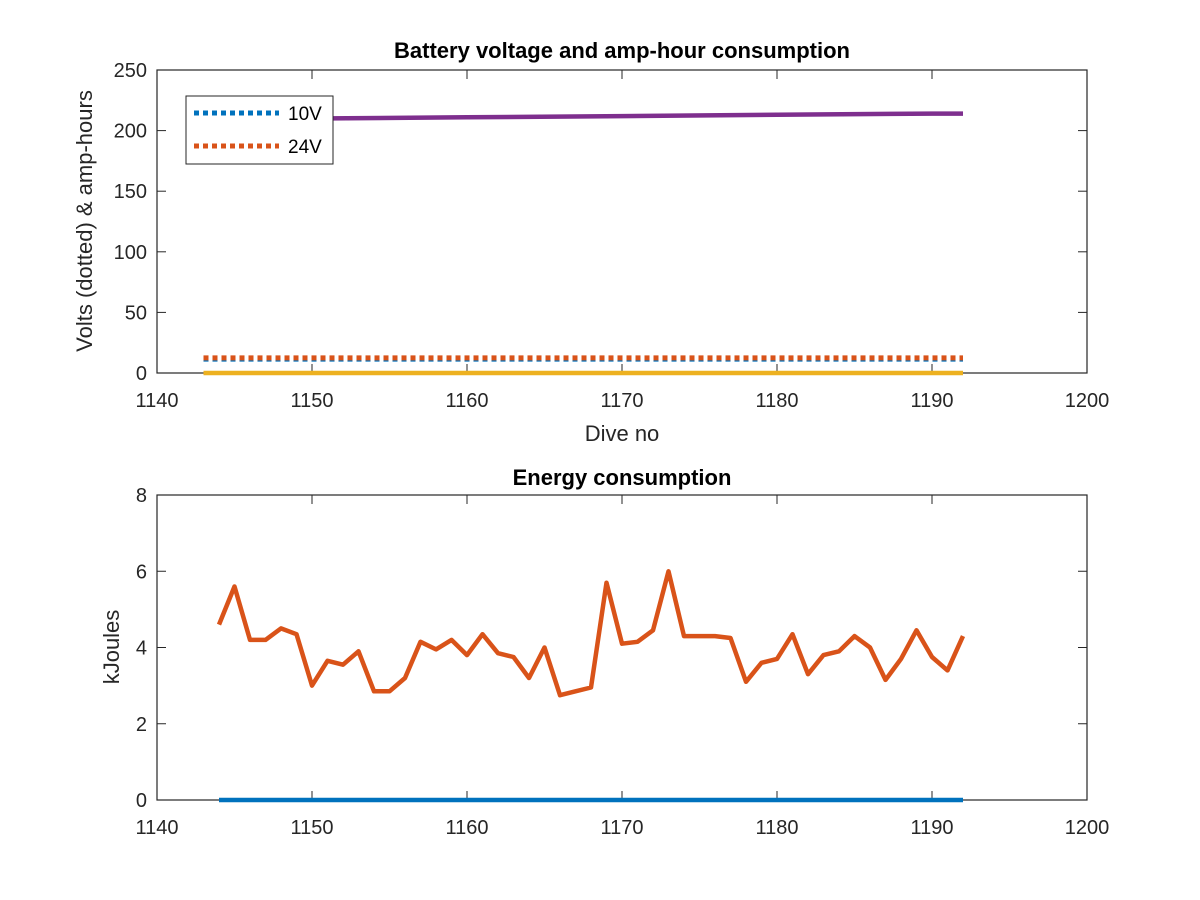 Image resolution: width=1200 pixels, height=900 pixels. What do you see at coordinates (130, 253) in the screenshot?
I see `y-tick-label: 100` at bounding box center [130, 253].